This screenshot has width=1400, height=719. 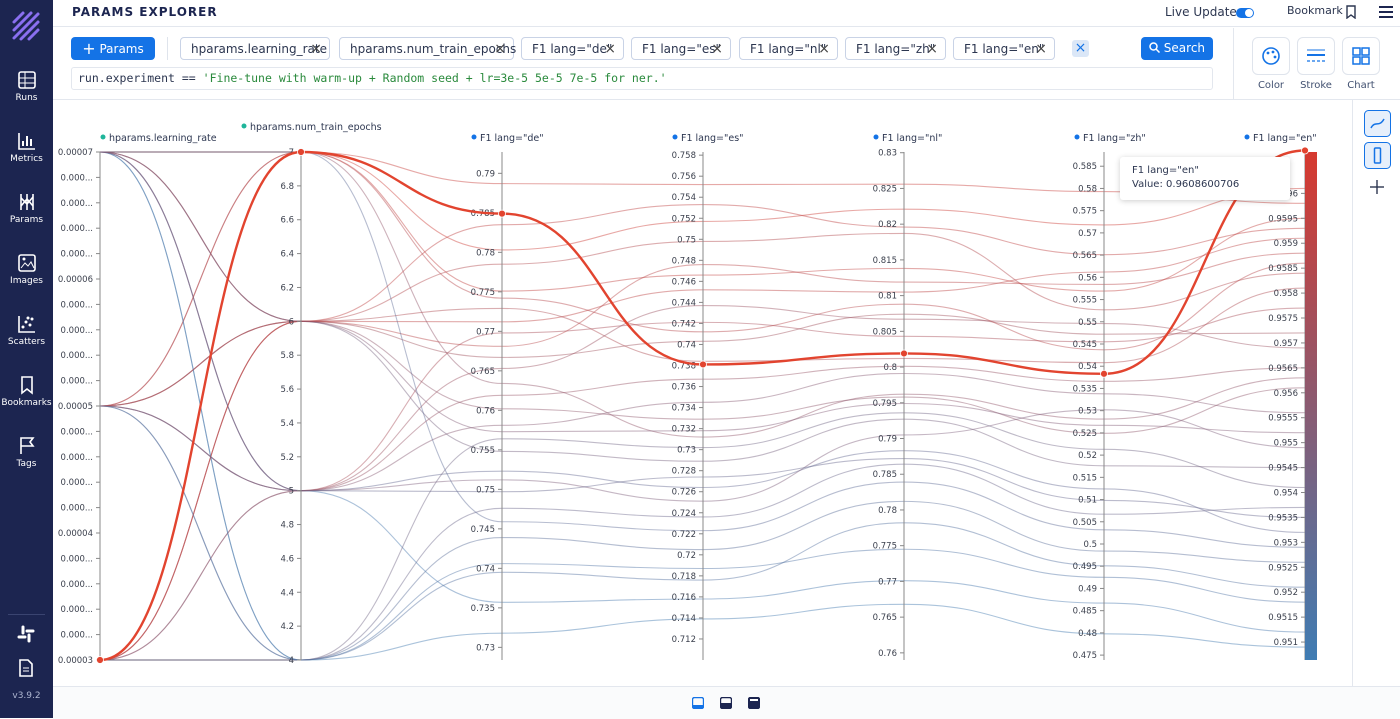 I want to click on nav-scatters: Scatters, so click(x=26, y=330).